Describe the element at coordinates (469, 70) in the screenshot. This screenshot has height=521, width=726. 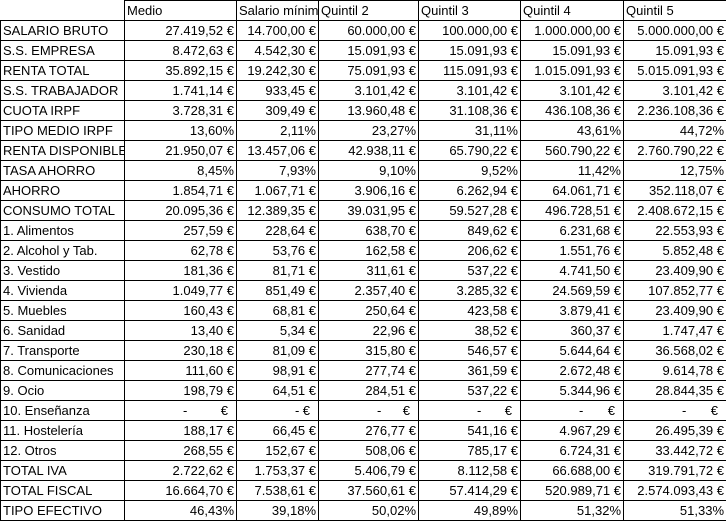
I see `value-cell: 115.091,93 €` at that location.